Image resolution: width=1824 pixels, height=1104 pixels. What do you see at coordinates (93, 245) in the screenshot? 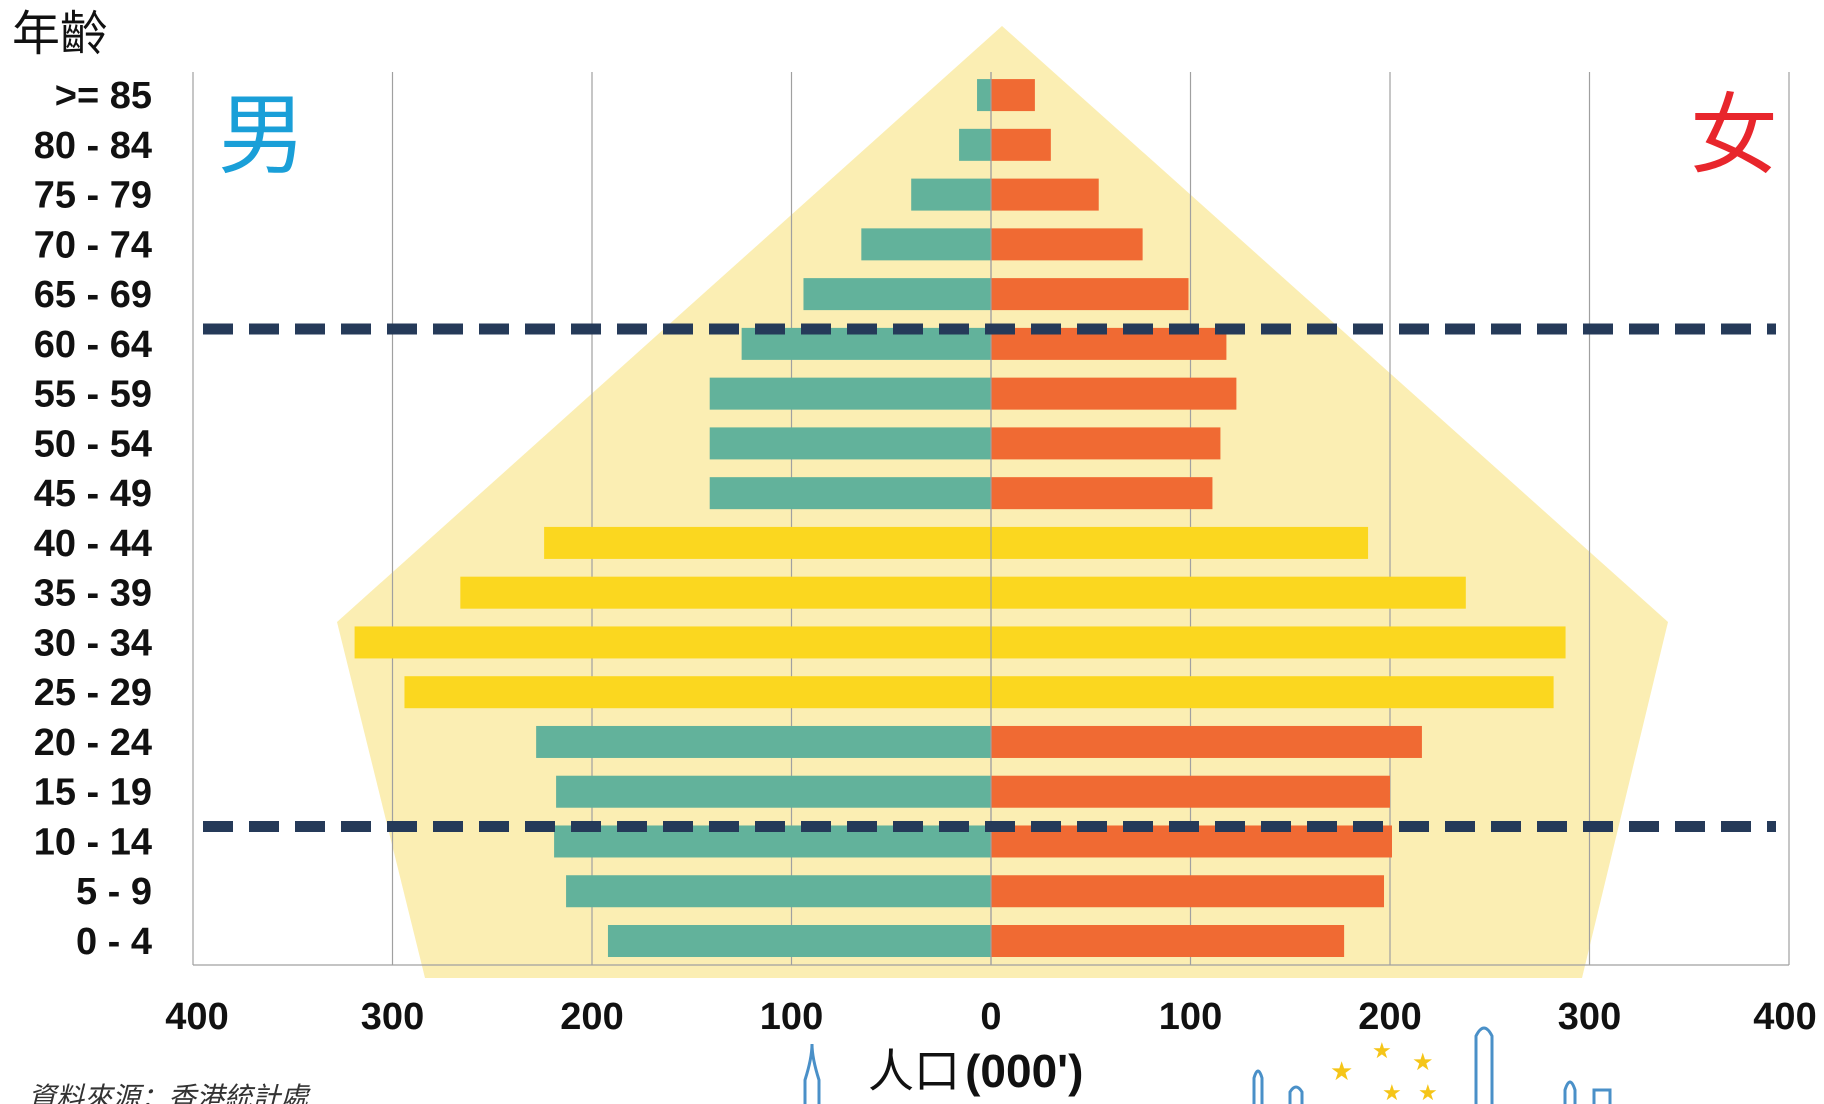
I see `category-label-14: 70 - 74` at bounding box center [93, 245].